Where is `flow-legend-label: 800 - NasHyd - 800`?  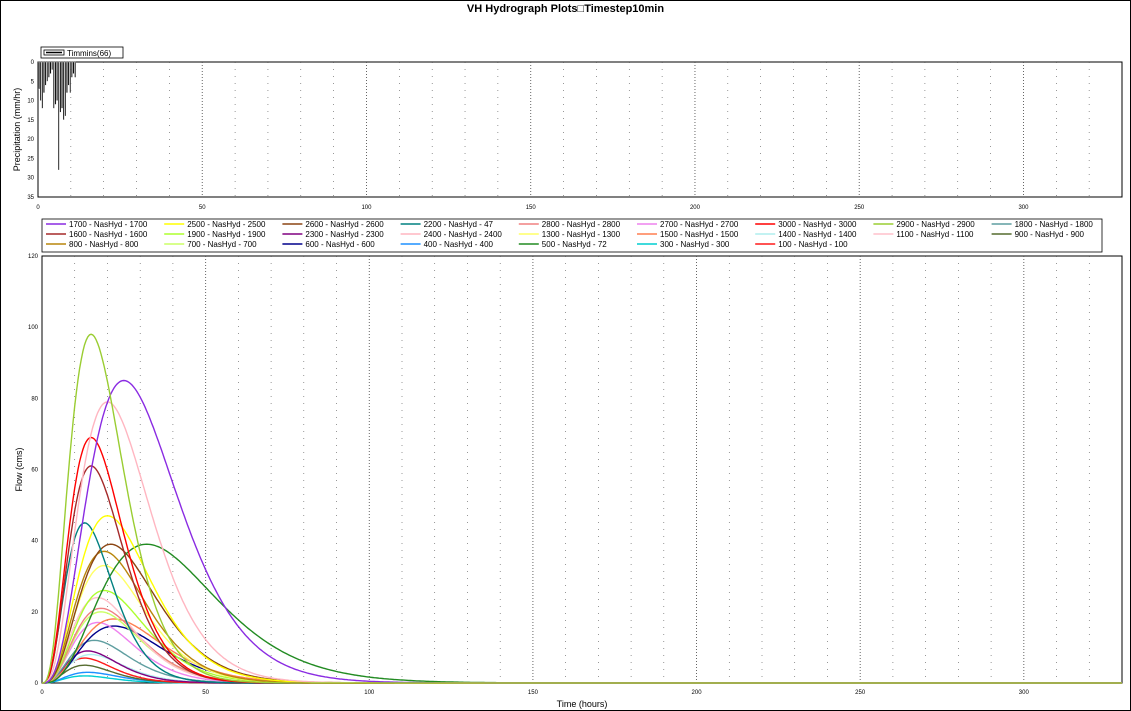 flow-legend-label: 800 - NasHyd - 800 is located at coordinates (104, 244).